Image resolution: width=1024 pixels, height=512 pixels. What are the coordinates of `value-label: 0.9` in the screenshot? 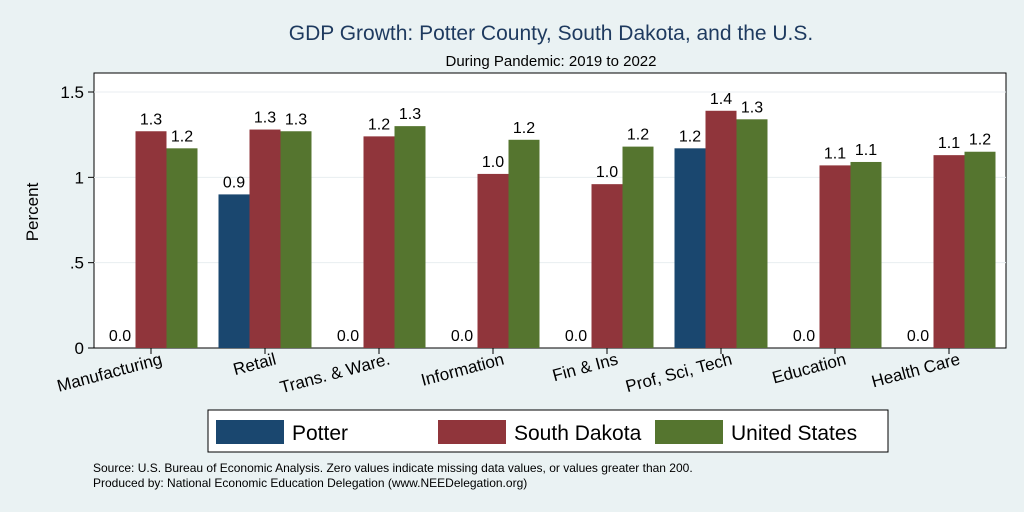 It's located at (234, 182).